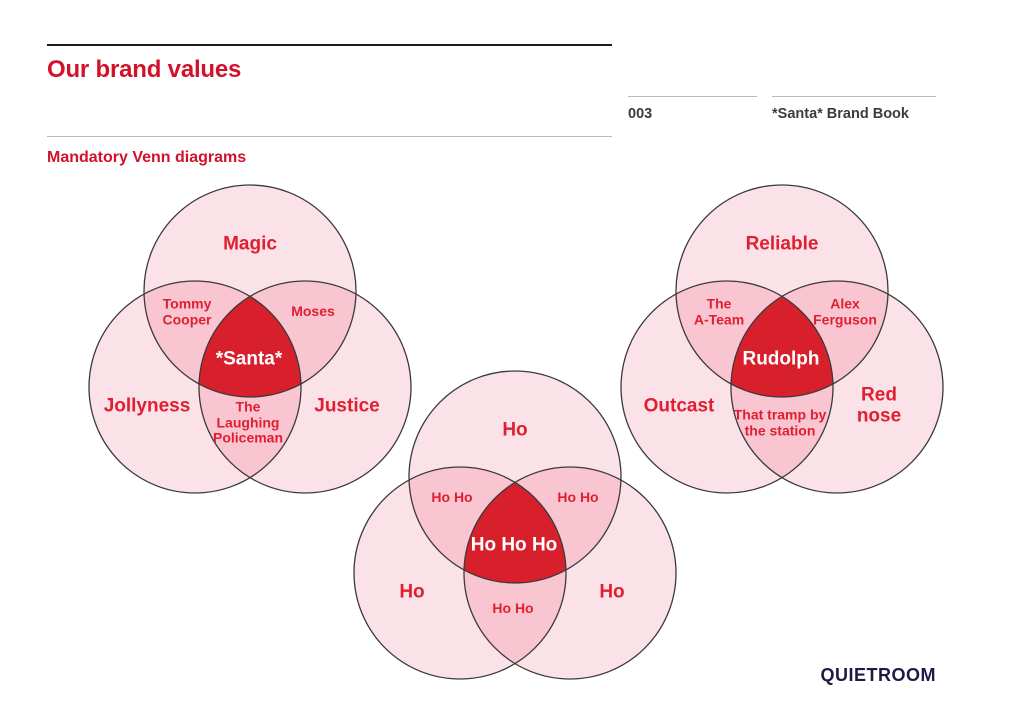 The image size is (1024, 724). Describe the element at coordinates (347, 406) in the screenshot. I see `venn-set-label-bottom-right: Justice` at that location.